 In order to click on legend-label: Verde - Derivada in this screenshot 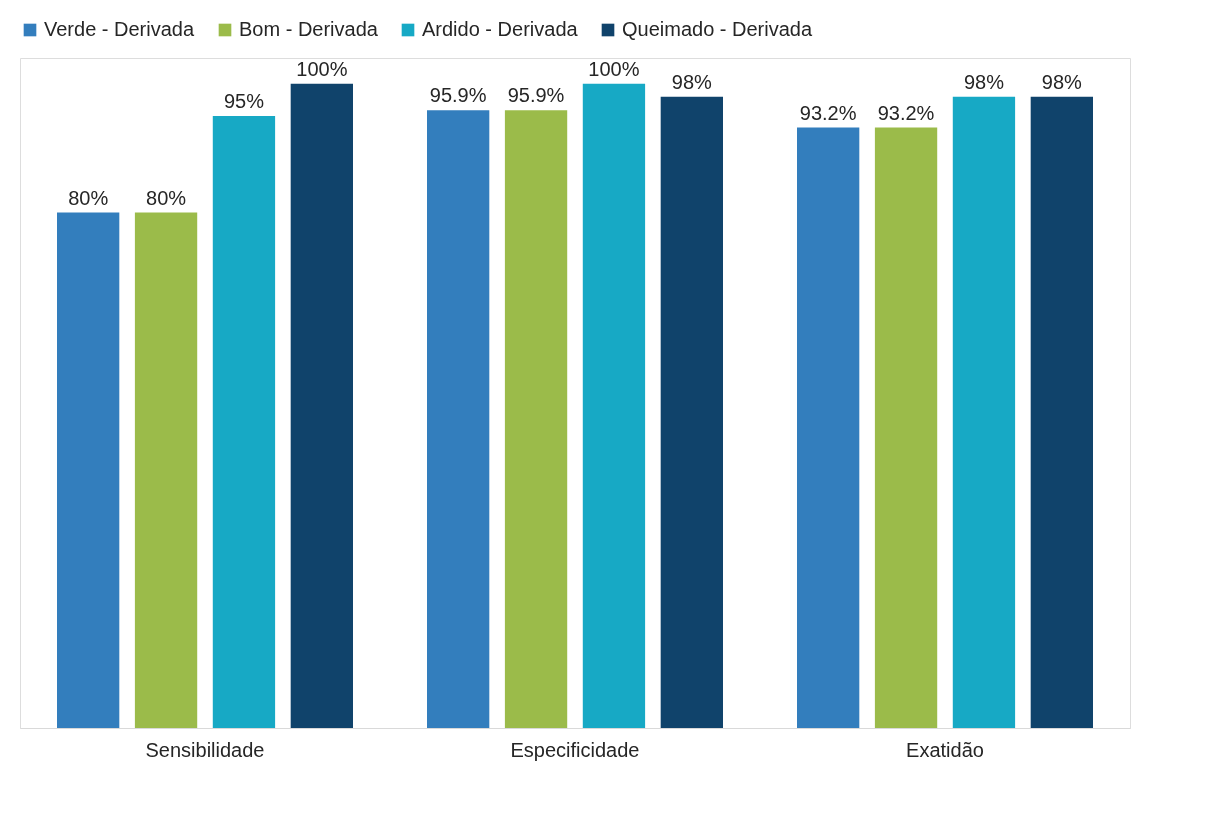, I will do `click(119, 29)`.